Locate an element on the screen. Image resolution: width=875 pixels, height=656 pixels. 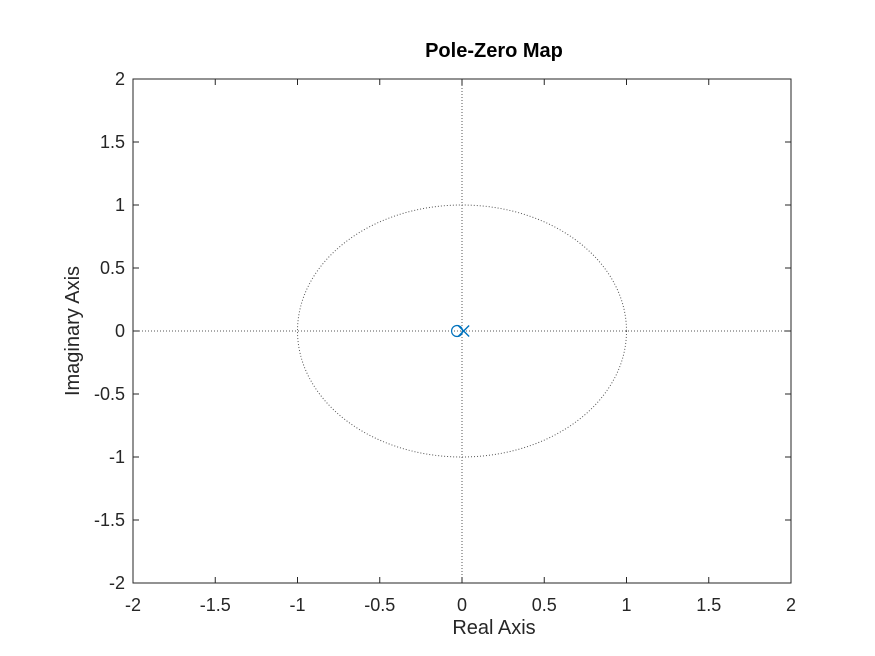
x-tick-label: 1 is located at coordinates (626, 605).